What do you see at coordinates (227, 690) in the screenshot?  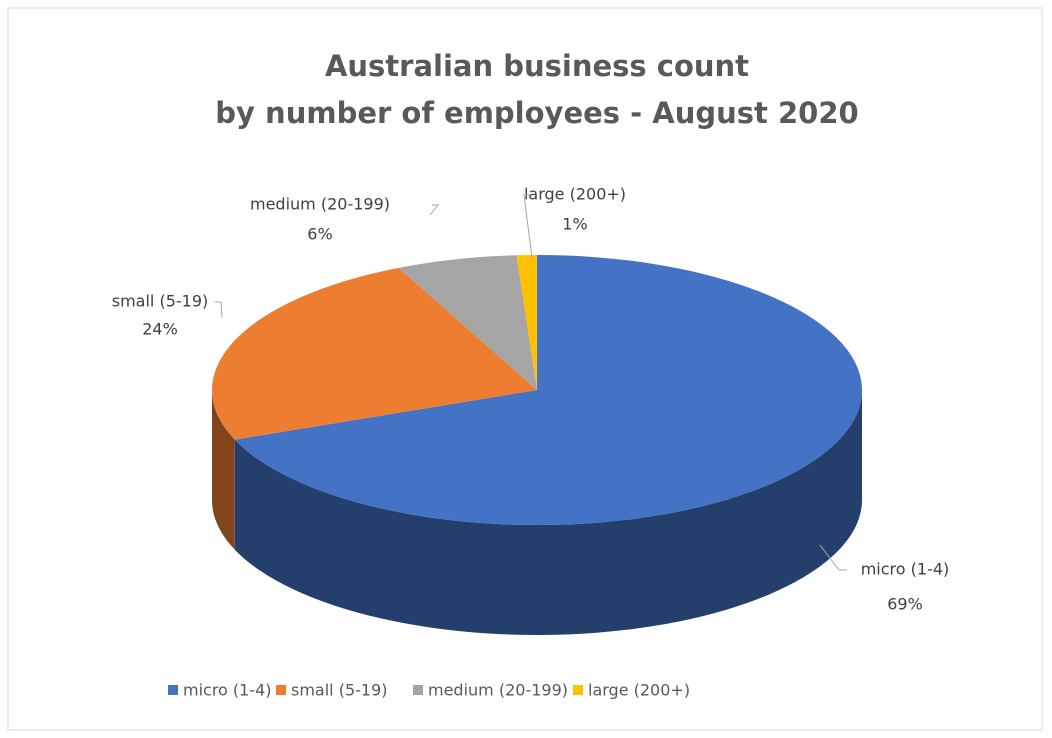 I see `legend-label: micro (1-4)` at bounding box center [227, 690].